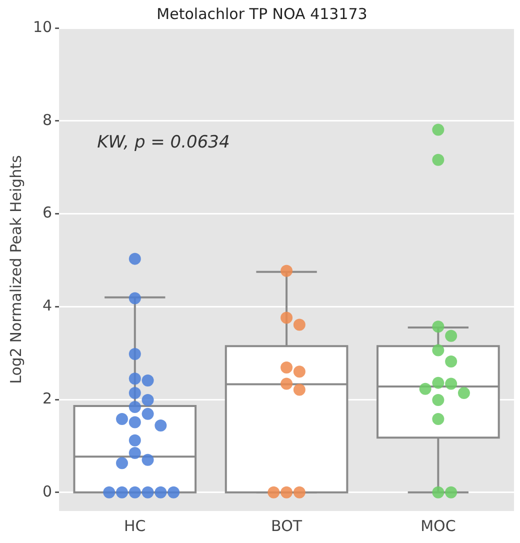 The width and height of the screenshot is (520, 543). I want to click on x-tick-label: HC, so click(135, 525).